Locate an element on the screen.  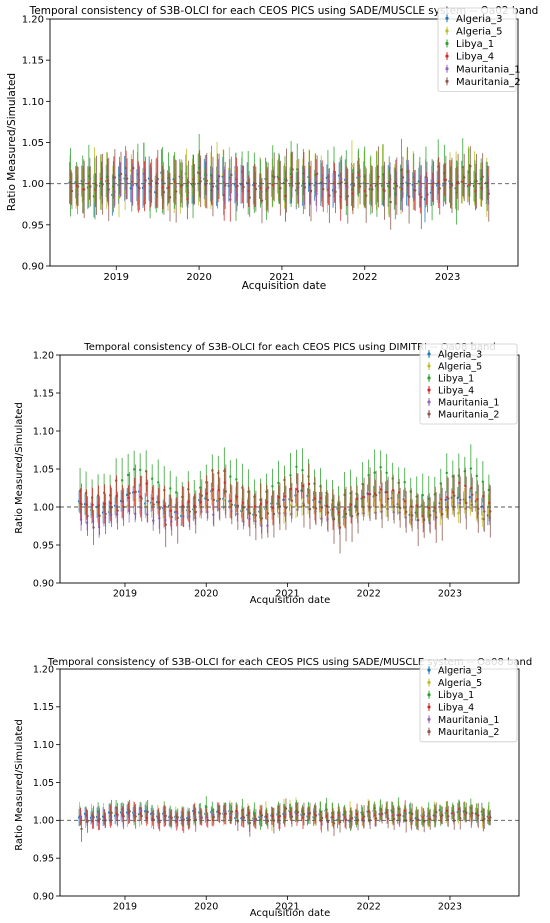
legend-label: Mauritania_2 is located at coordinates (468, 732).